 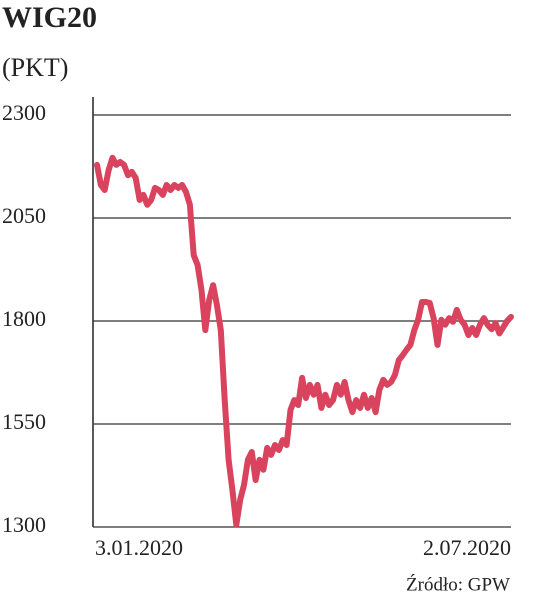 What do you see at coordinates (49, 17) in the screenshot?
I see `chart-title: WIG20` at bounding box center [49, 17].